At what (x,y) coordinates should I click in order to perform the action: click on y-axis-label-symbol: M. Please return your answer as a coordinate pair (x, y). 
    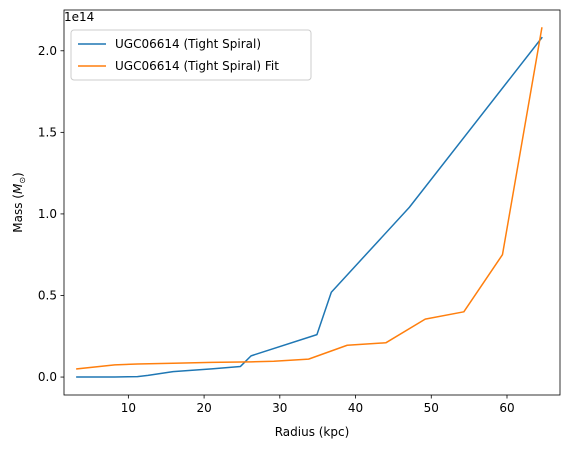
    Looking at the image, I should click on (18, 188).